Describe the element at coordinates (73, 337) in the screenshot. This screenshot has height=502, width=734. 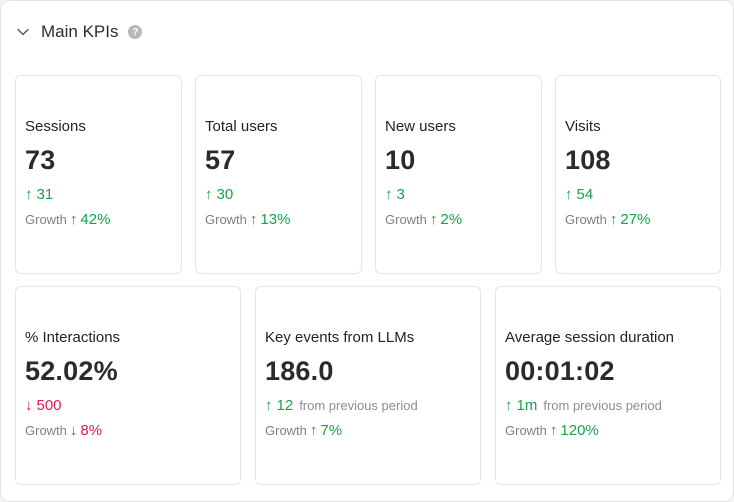
I see `kpi-label: % Interactions` at that location.